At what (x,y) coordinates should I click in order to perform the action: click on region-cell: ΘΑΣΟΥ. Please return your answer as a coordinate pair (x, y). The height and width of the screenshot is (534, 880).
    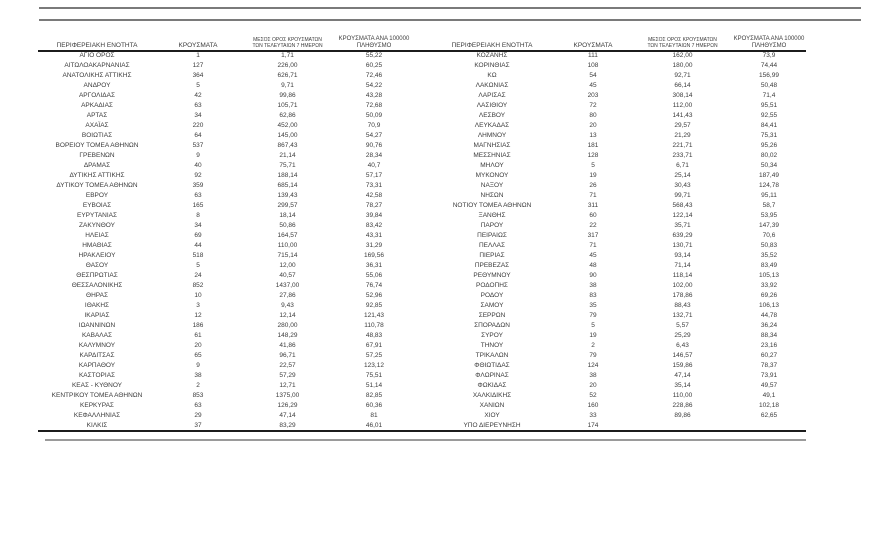
    Looking at the image, I should click on (97, 265).